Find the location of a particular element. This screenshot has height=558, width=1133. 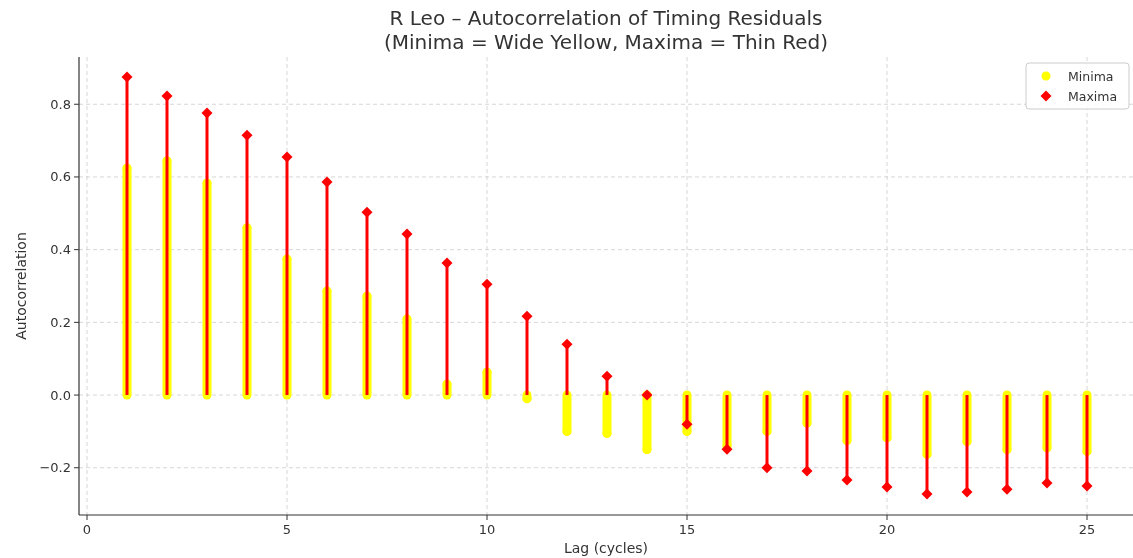

y-tick-label: −0.2 is located at coordinates (55, 468).